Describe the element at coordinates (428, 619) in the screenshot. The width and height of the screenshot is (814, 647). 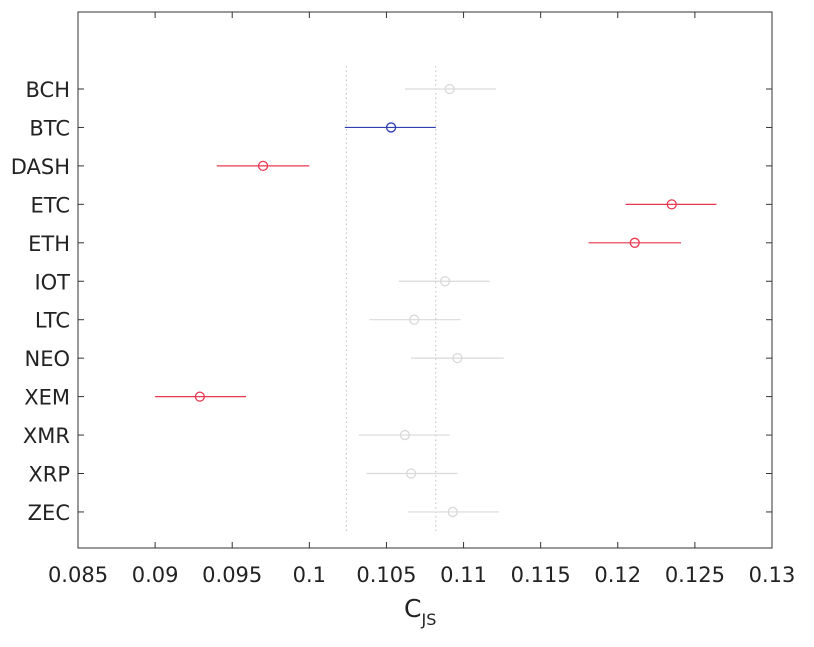
I see `x-axis-label-subscript: JS` at that location.